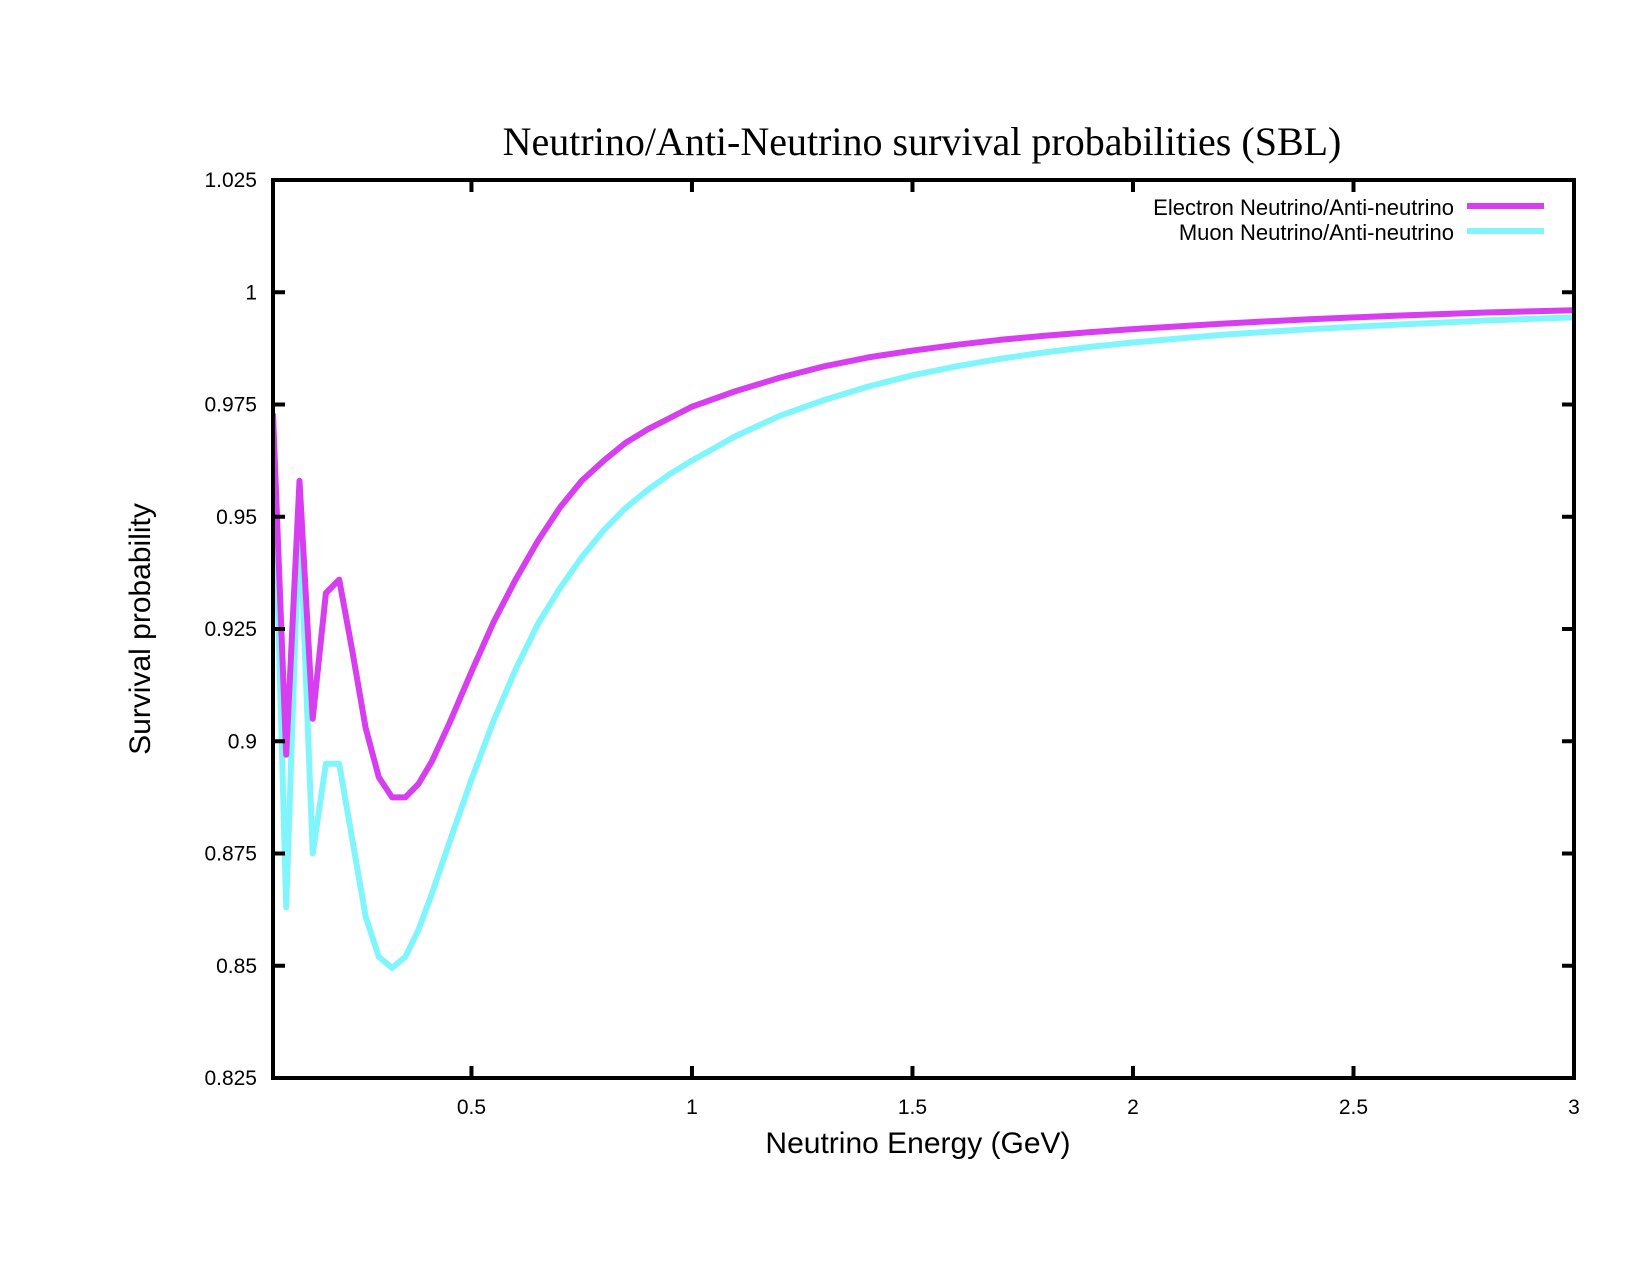 The width and height of the screenshot is (1651, 1275). Describe the element at coordinates (230, 405) in the screenshot. I see `y-tick-label: 0.975` at that location.